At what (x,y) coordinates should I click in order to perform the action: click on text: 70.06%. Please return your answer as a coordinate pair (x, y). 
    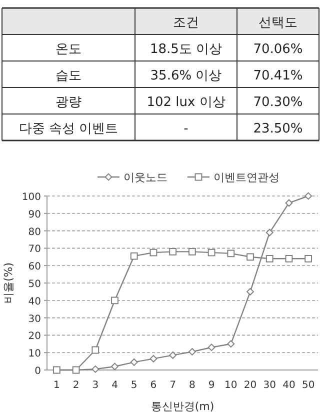
    Looking at the image, I should click on (278, 49).